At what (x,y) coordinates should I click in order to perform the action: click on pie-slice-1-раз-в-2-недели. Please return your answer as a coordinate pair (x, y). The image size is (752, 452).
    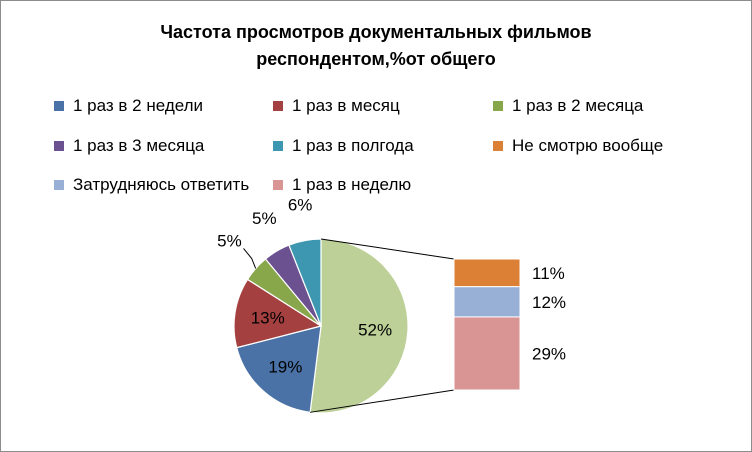
    Looking at the image, I should click on (278, 369).